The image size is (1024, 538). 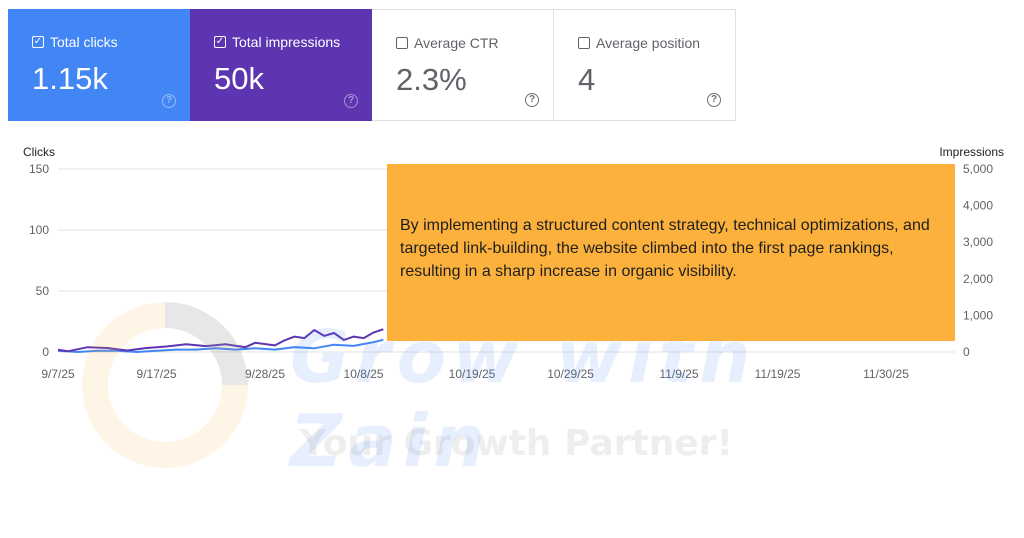 What do you see at coordinates (648, 43) in the screenshot?
I see `metric-label: Average position` at bounding box center [648, 43].